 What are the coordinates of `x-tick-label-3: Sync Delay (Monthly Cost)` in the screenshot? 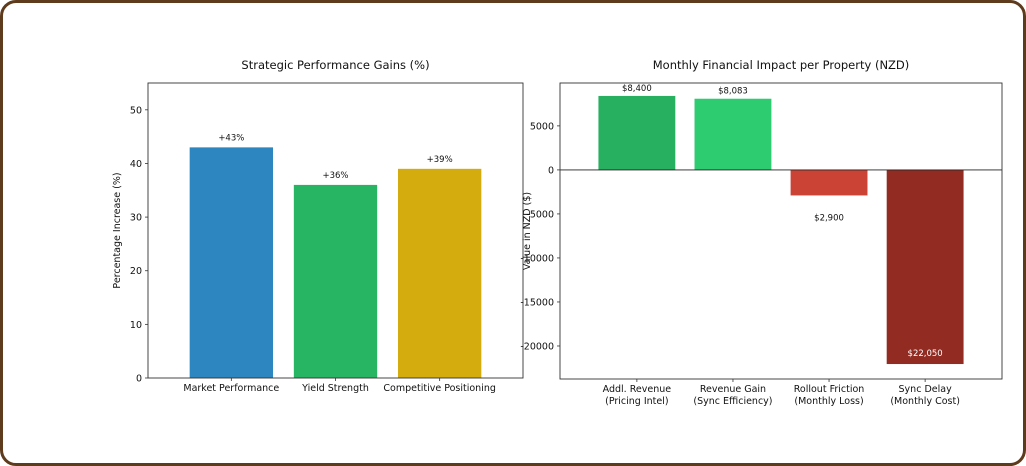 It's located at (925, 395).